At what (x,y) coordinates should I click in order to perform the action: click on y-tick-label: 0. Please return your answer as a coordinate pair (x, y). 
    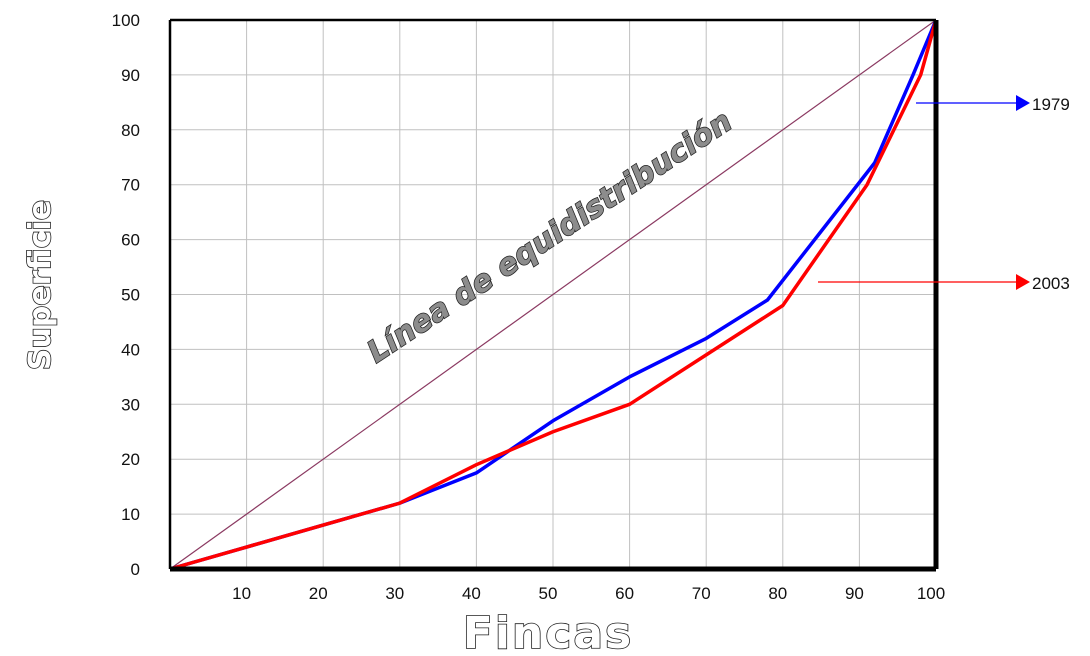
    Looking at the image, I should click on (135, 569).